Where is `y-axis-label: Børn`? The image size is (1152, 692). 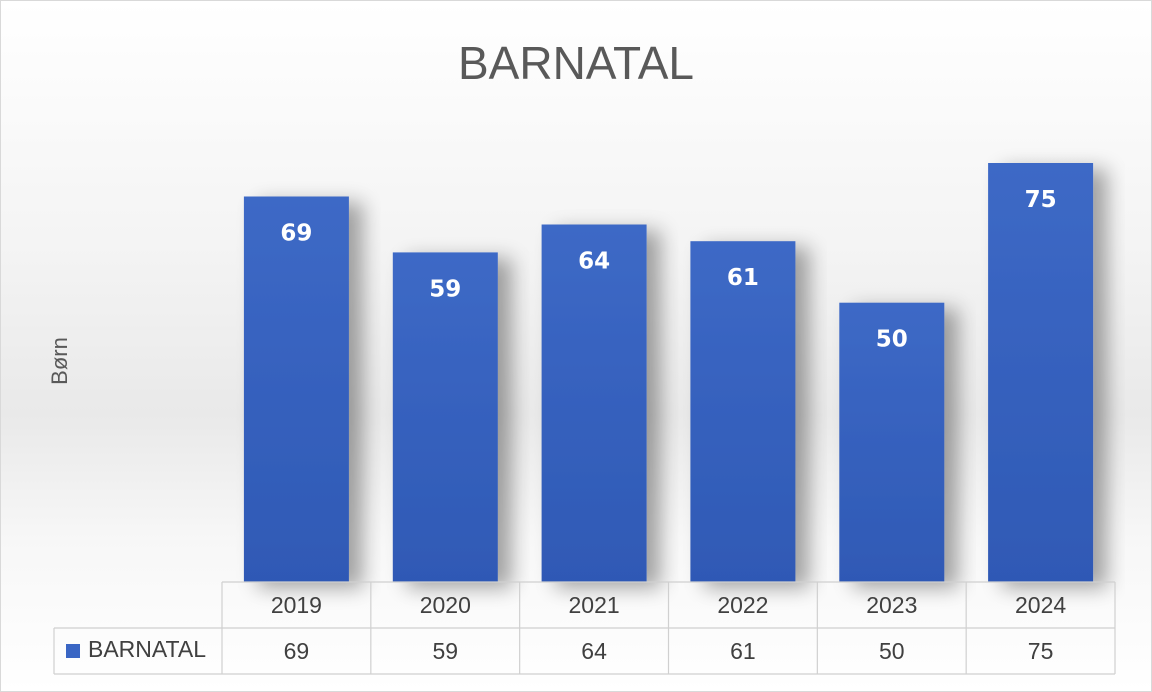
y-axis-label: Børn is located at coordinates (59, 361).